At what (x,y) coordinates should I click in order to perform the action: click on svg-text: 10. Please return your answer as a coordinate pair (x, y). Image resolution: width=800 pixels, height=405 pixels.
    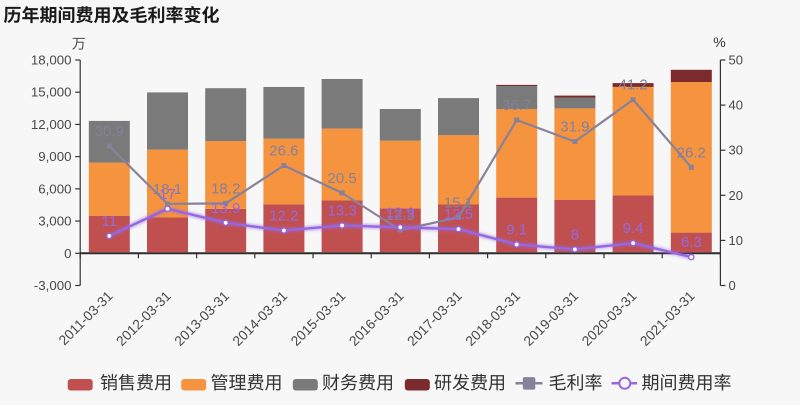
    Looking at the image, I should click on (736, 240).